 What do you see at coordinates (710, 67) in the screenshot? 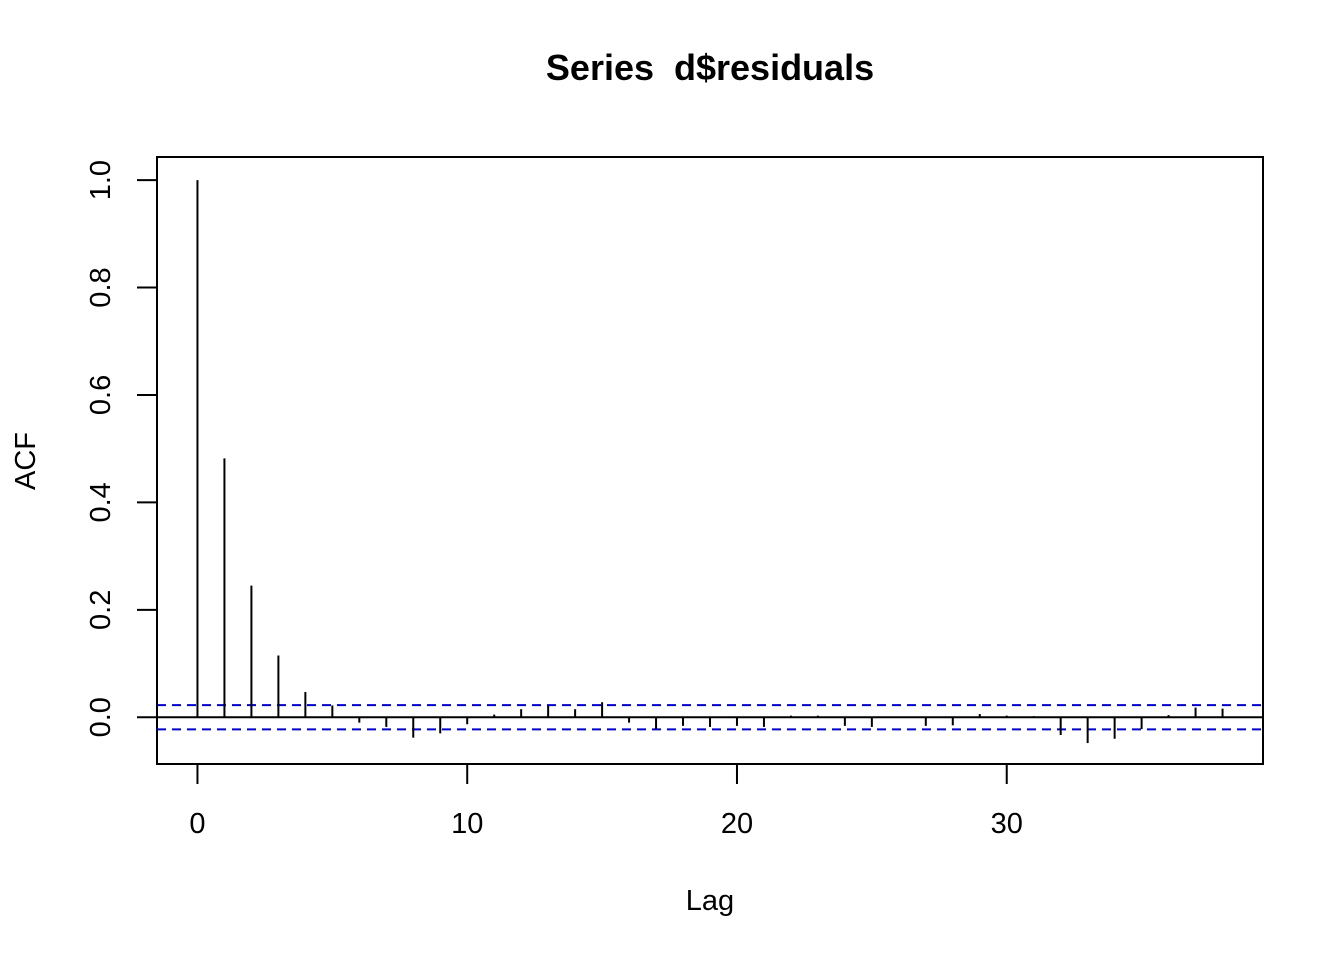
I see `chart-title: Series d$residuals` at bounding box center [710, 67].